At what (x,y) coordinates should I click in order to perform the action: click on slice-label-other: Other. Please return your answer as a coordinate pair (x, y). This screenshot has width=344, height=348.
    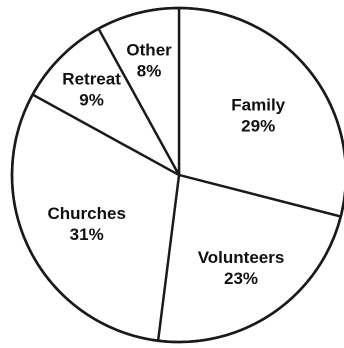
    Looking at the image, I should click on (149, 50).